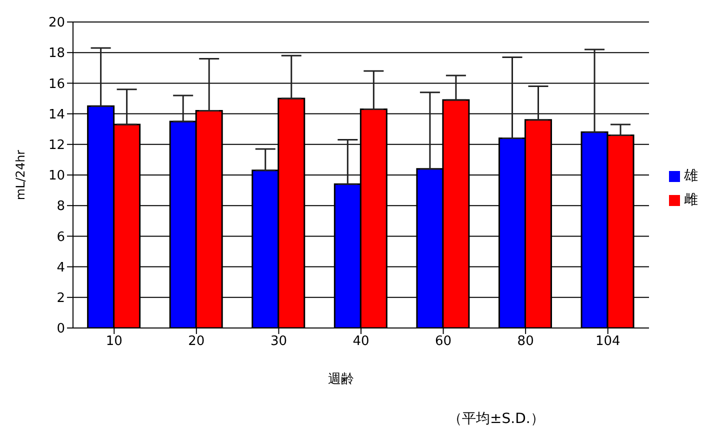 The height and width of the screenshot is (431, 718). Describe the element at coordinates (56, 54) in the screenshot. I see `y-tick-label: 18` at that location.